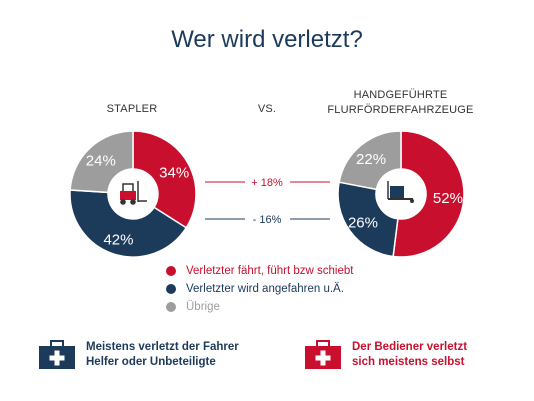  Describe the element at coordinates (270, 271) in the screenshot. I see `legend-label: Verletzter fährt, führt bzw schiebt` at that location.